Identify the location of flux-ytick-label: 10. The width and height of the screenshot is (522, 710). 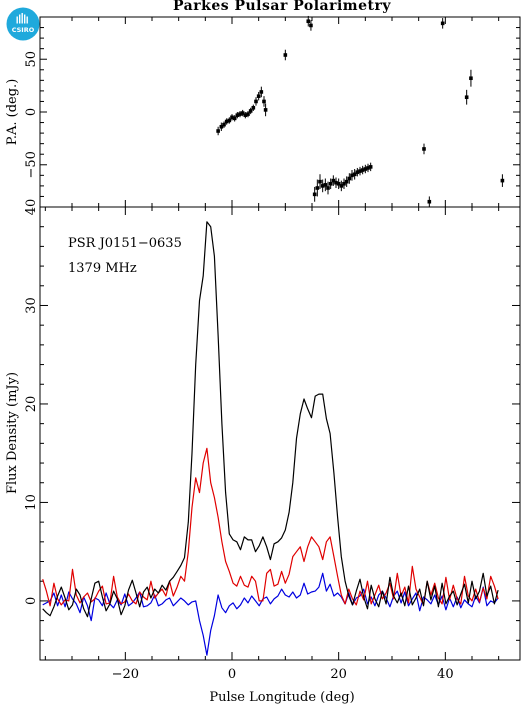
(31, 502).